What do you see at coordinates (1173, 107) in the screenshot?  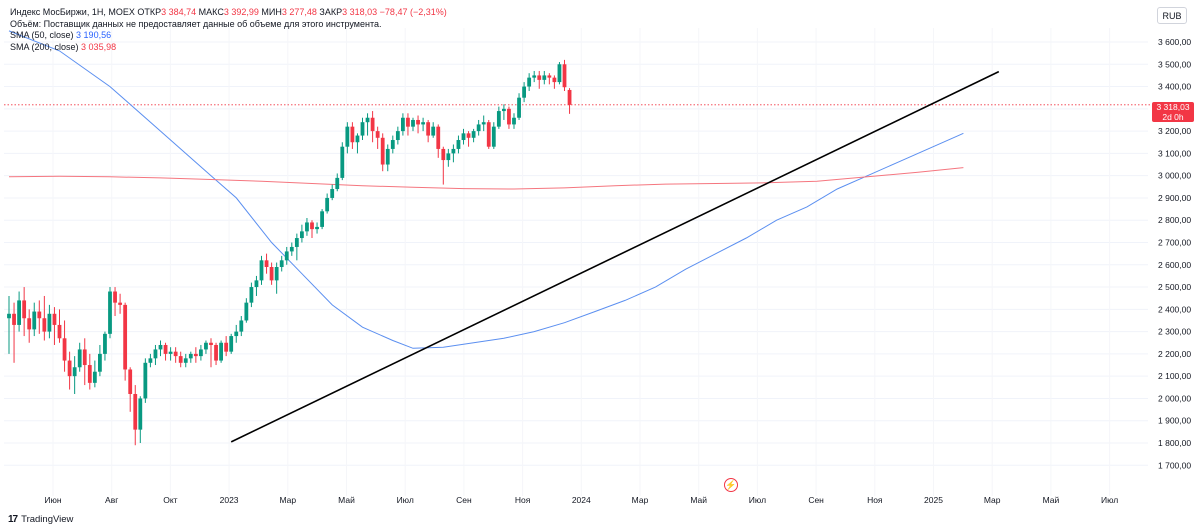 I see `last-price-value: 3 318,03` at bounding box center [1173, 107].